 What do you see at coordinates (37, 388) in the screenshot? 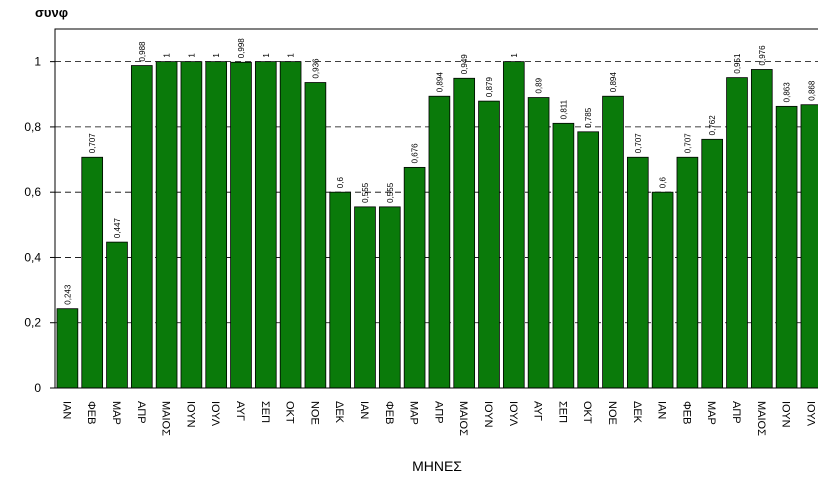
I see `y-tick-label: 0` at bounding box center [37, 388].